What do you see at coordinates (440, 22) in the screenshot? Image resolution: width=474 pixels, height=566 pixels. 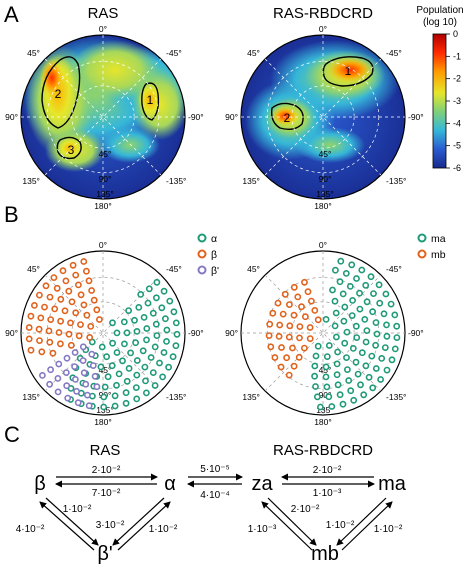 I see `colorbar-label-line2: (log 10)` at bounding box center [440, 22].